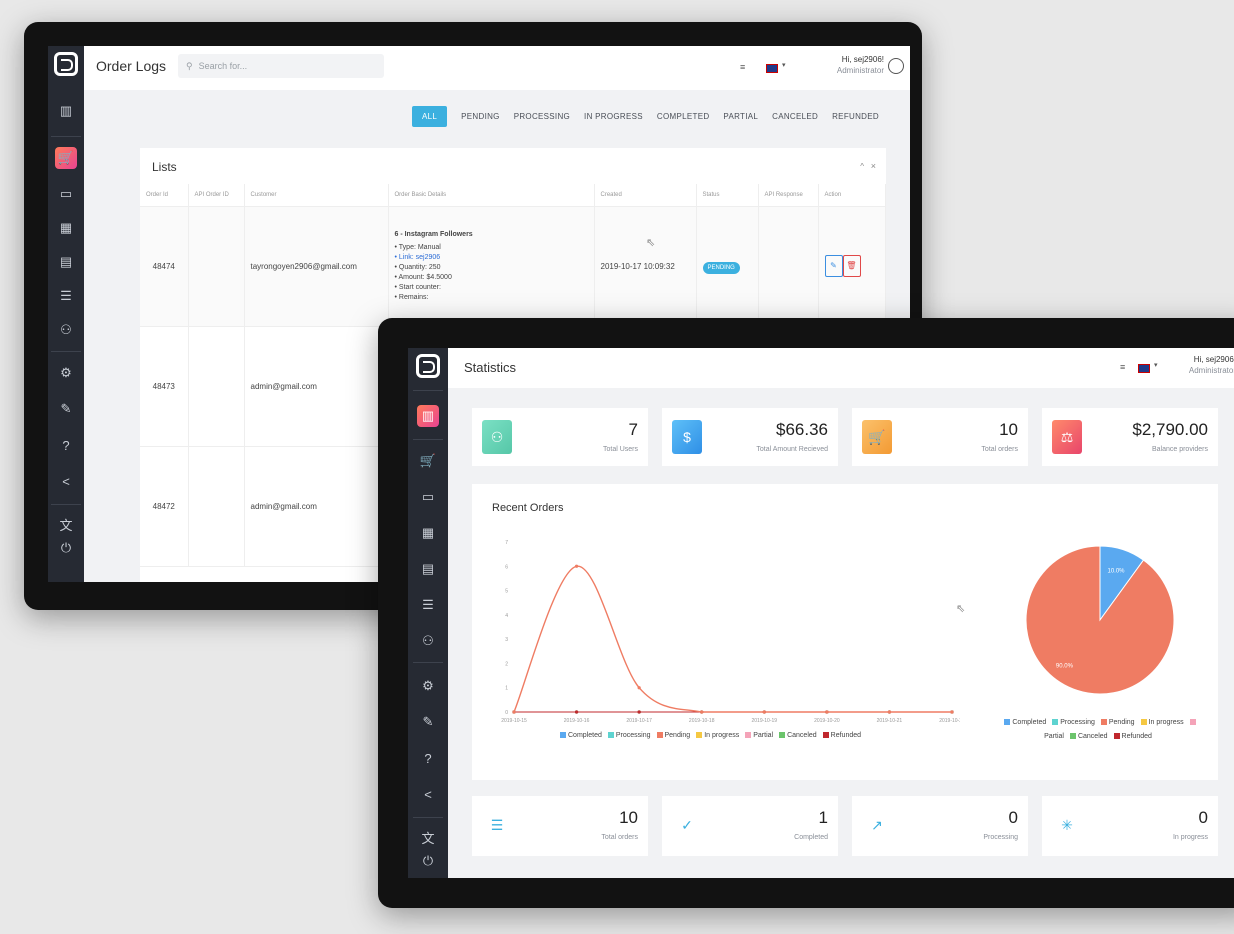 This screenshot has width=1234, height=934. What do you see at coordinates (430, 116) in the screenshot?
I see `filter-all: ALL` at bounding box center [430, 116].